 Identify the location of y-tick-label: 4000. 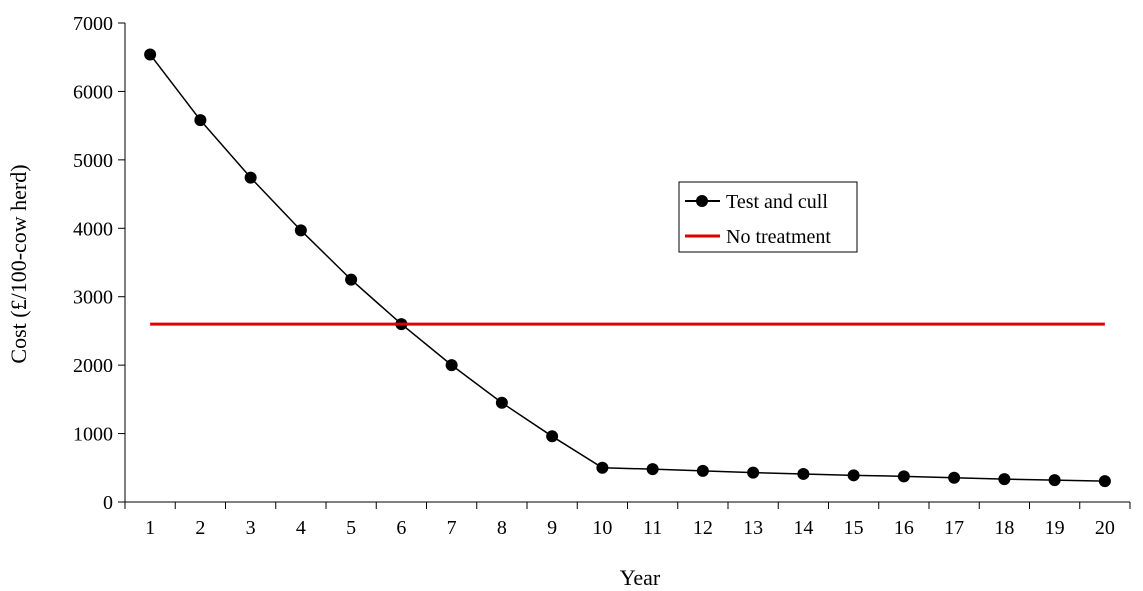
(93, 229).